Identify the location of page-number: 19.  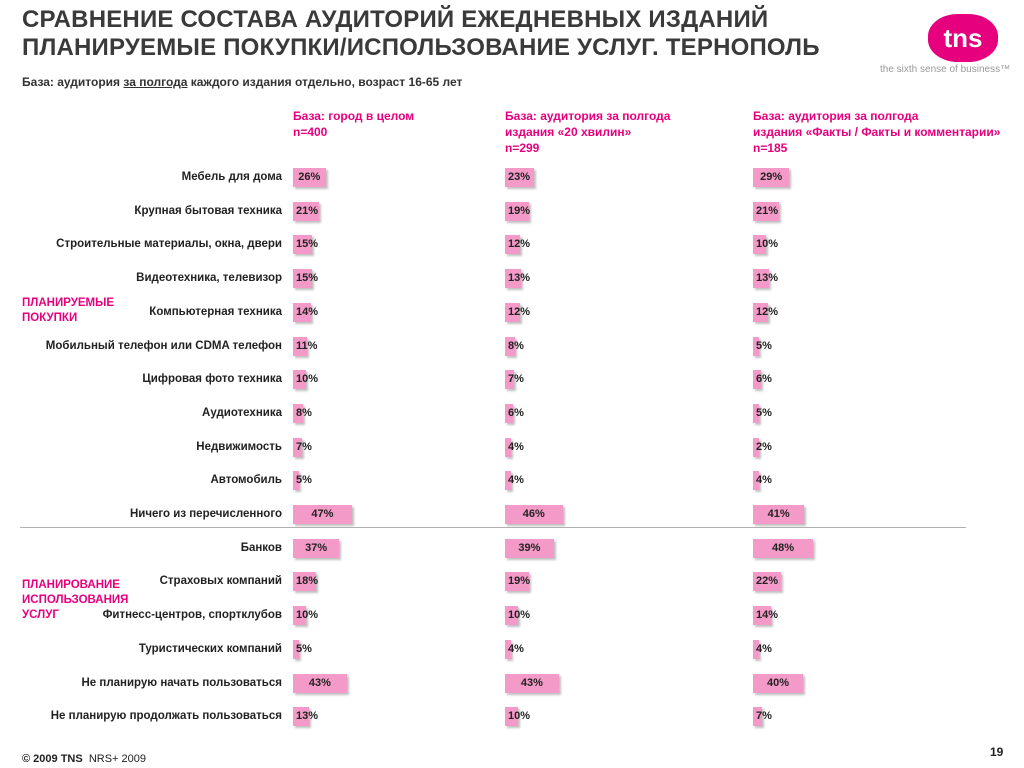
(997, 752).